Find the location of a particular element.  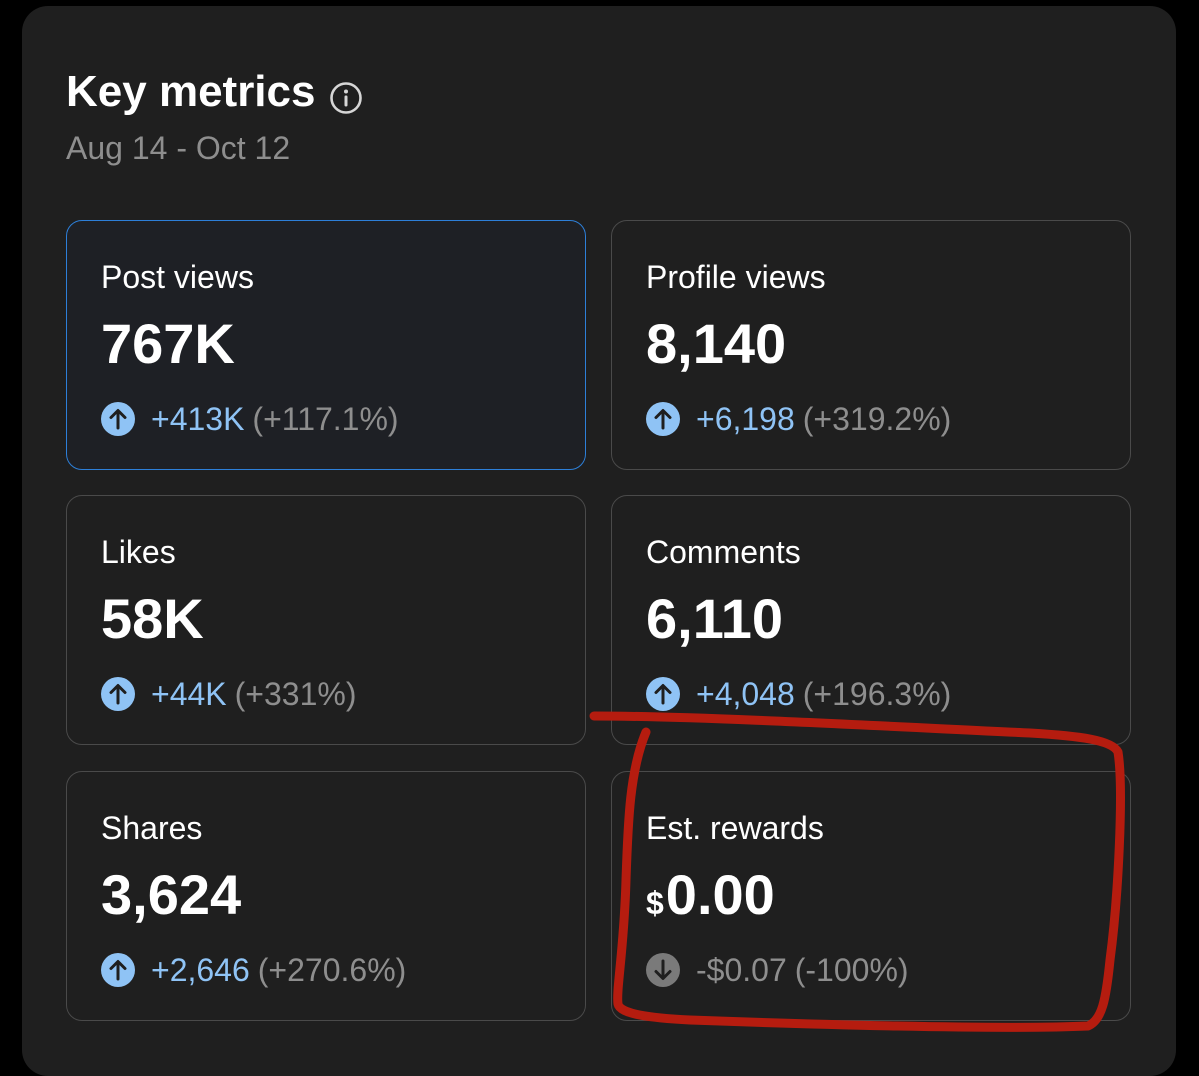

metric-value: $0.00 is located at coordinates (710, 899).